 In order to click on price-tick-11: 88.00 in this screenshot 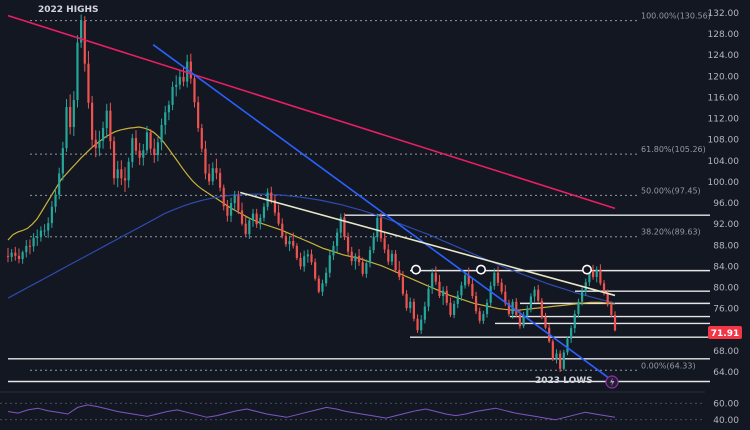, I will do `click(726, 246)`.